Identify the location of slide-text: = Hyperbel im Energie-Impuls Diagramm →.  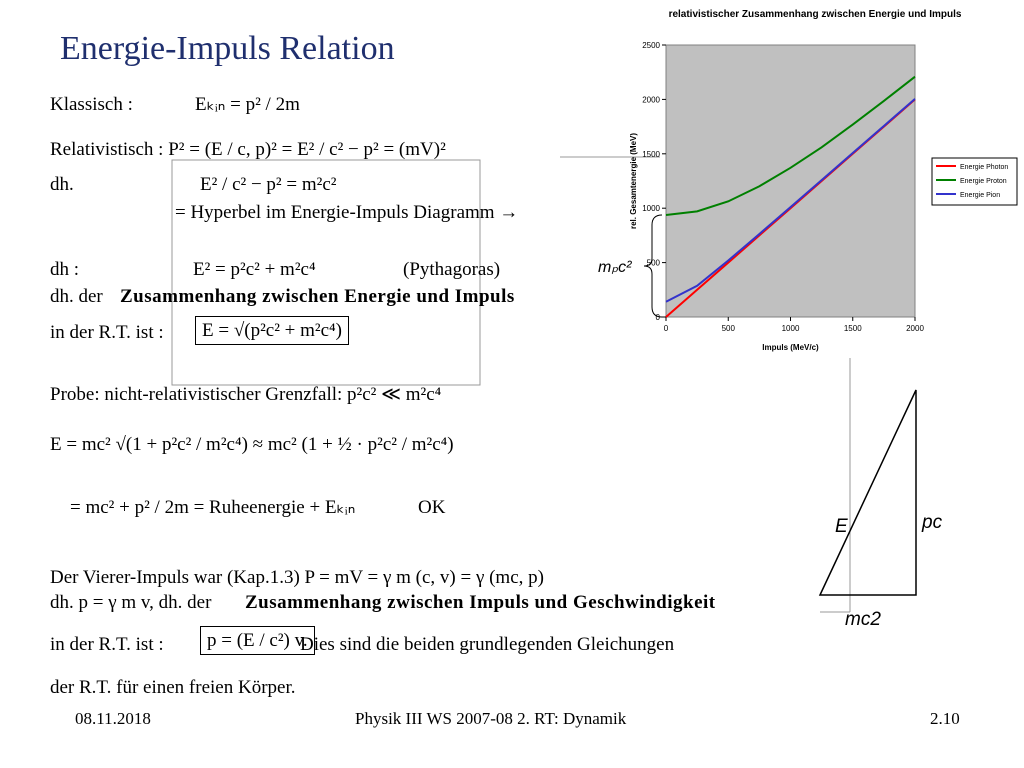
(347, 212).